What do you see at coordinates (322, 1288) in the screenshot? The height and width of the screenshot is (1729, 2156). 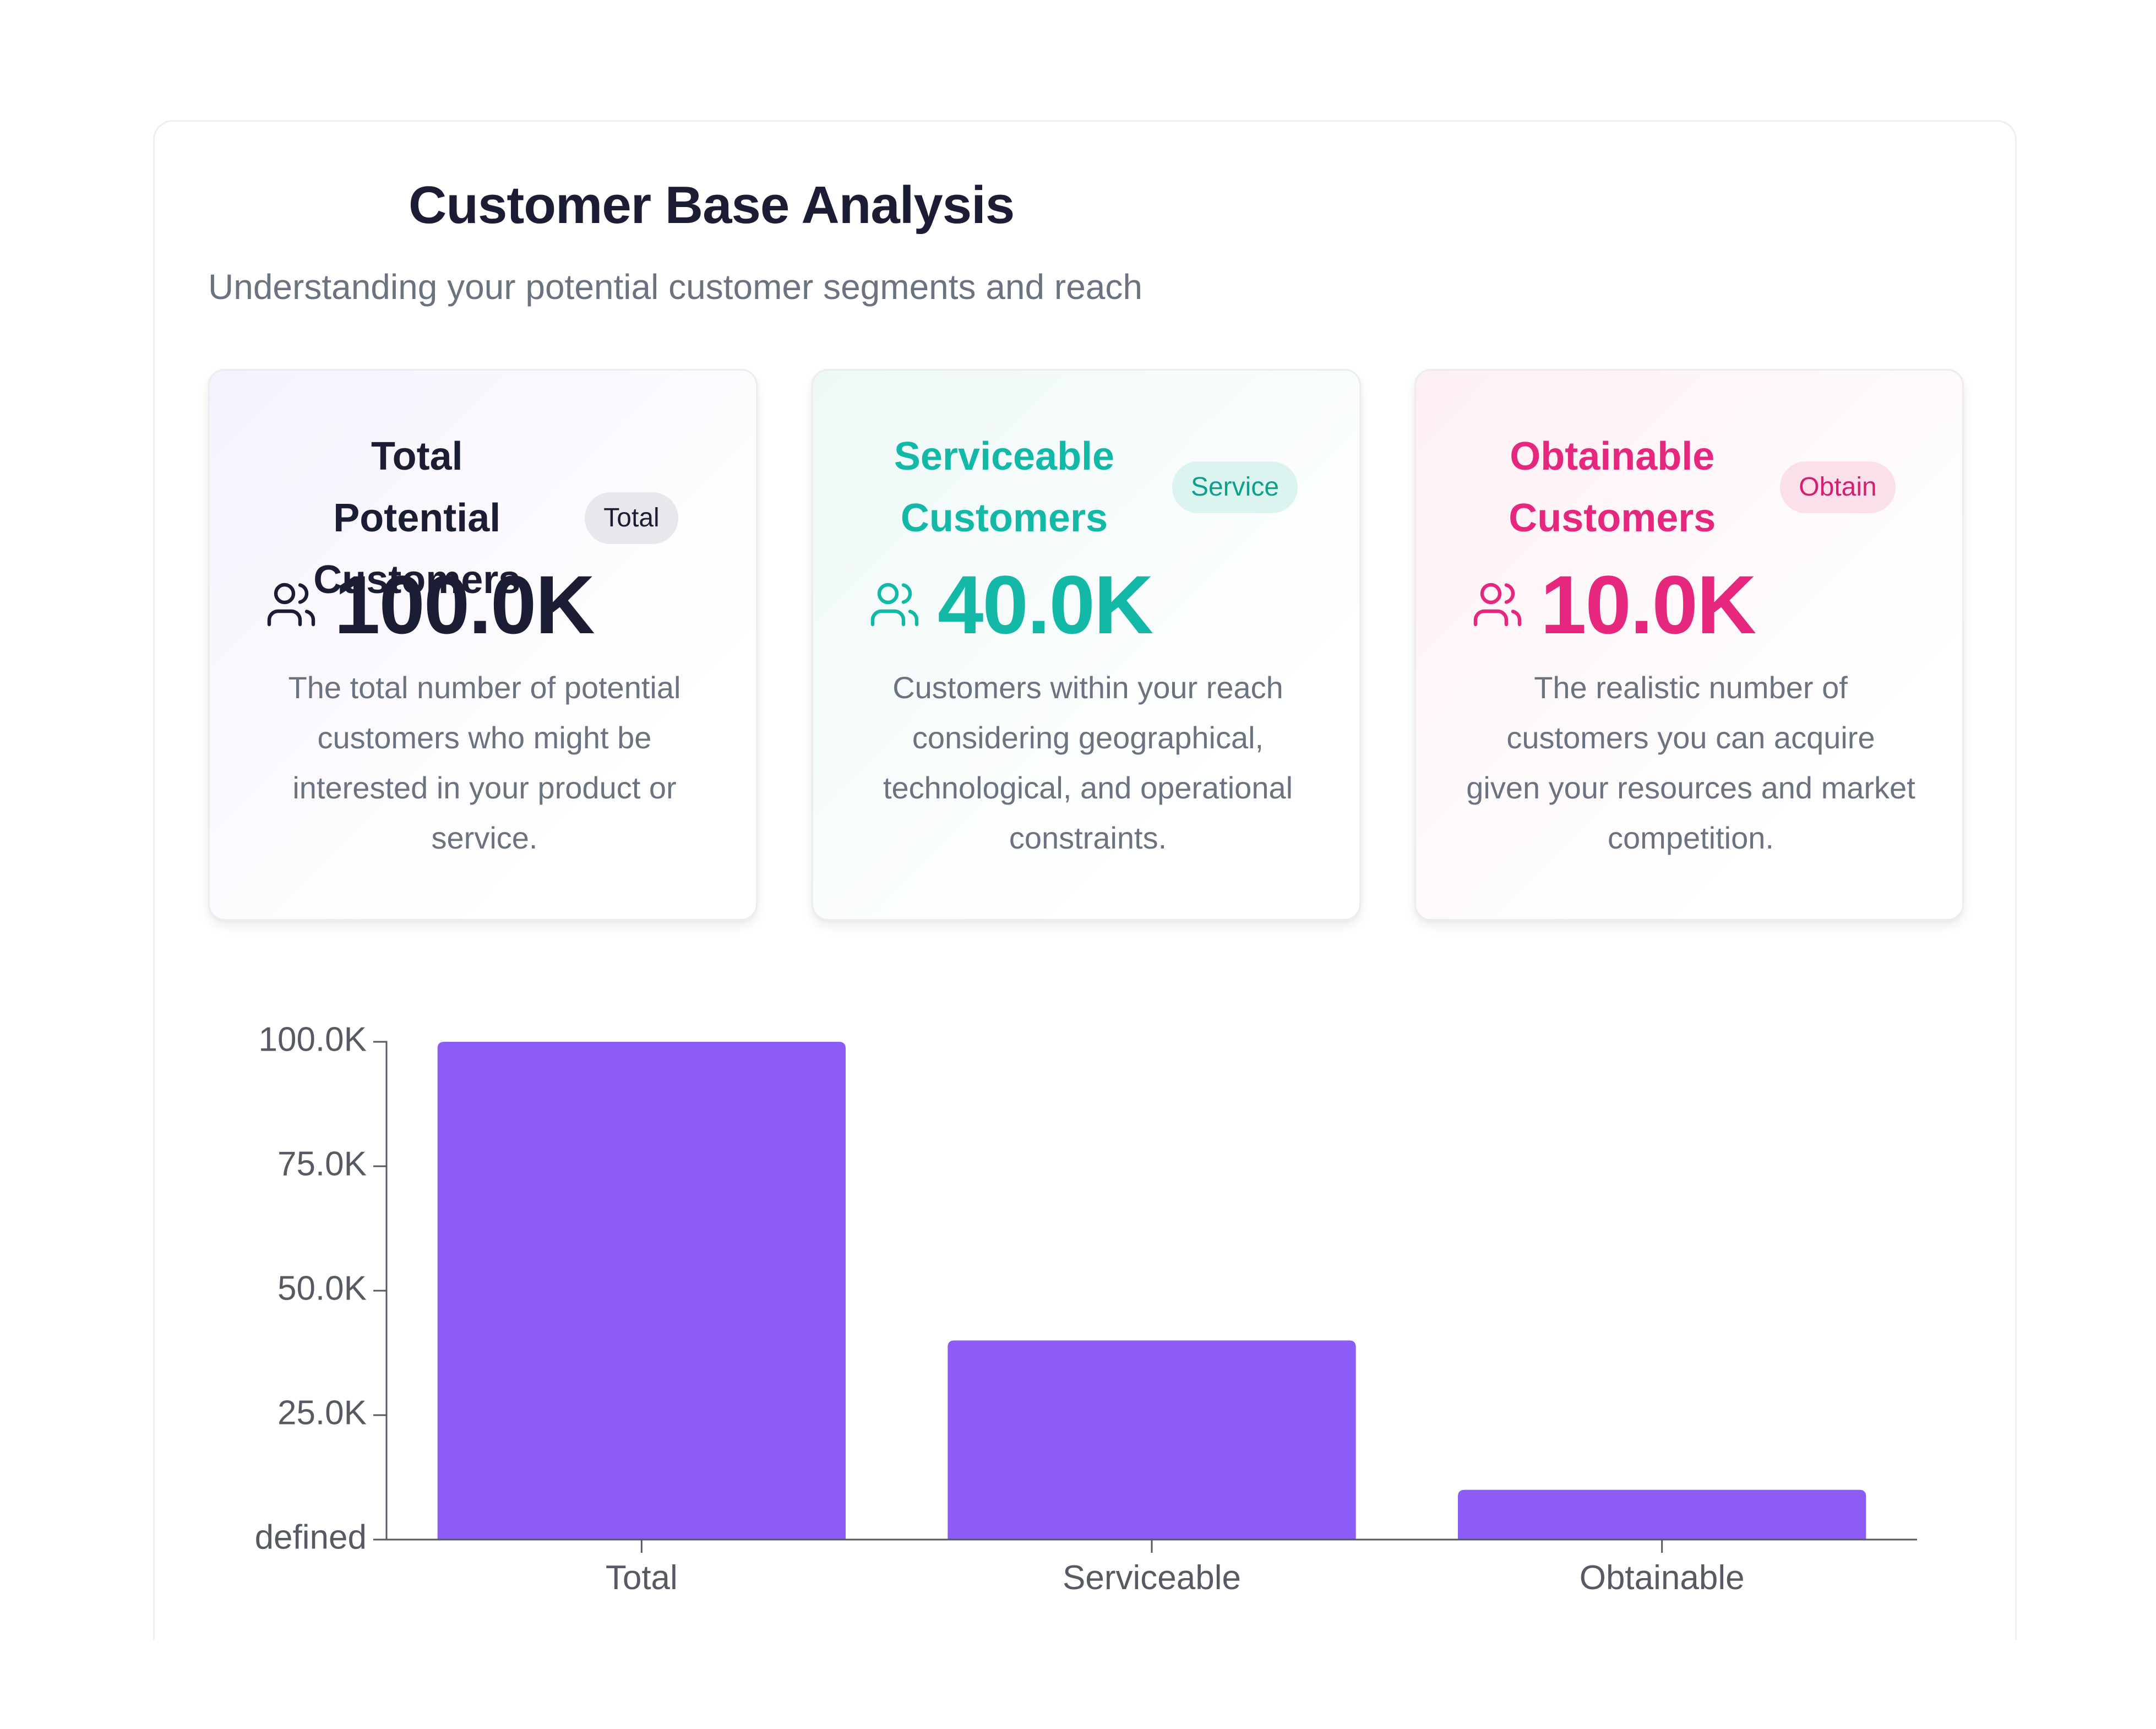 I see `y-tick-label: 50.0K` at bounding box center [322, 1288].